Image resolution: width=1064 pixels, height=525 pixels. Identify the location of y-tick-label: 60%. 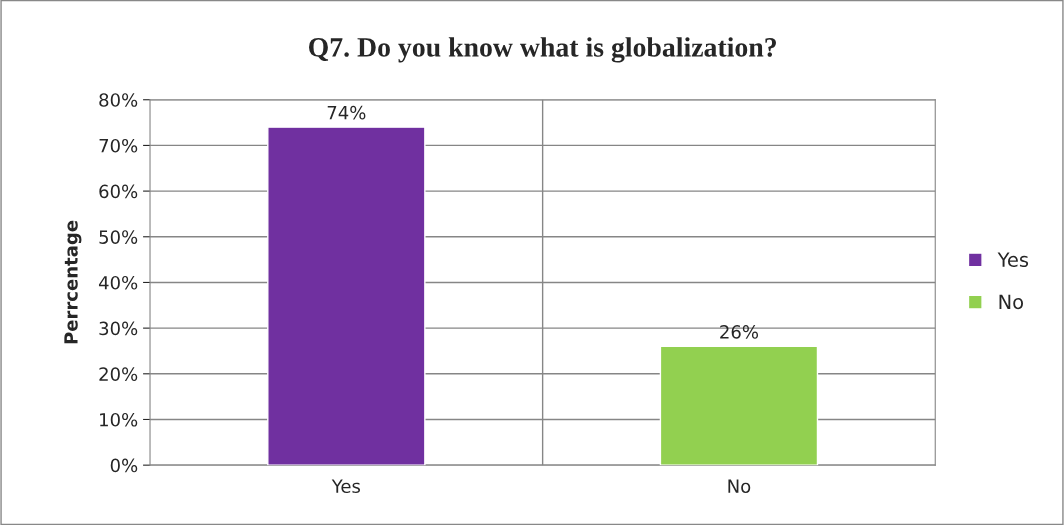
(118, 191).